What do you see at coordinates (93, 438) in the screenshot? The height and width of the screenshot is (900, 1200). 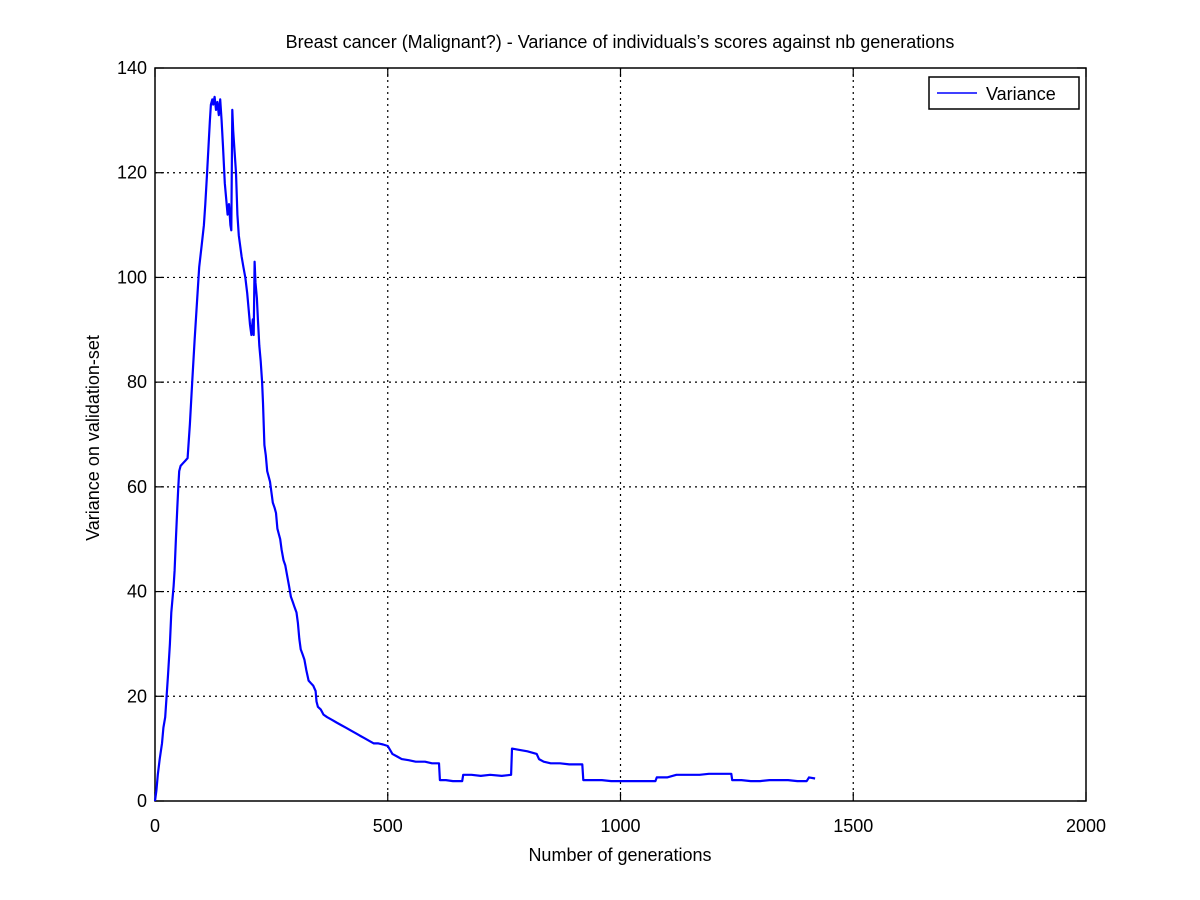 I see `y-axis-label: Variance on validation-set` at bounding box center [93, 438].